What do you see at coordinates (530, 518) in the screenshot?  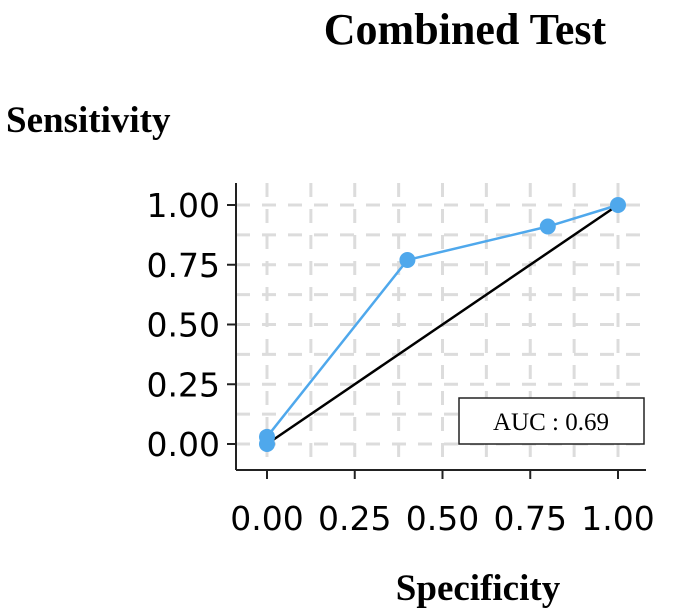 I see `x-tick-label: 0.75` at bounding box center [530, 518].